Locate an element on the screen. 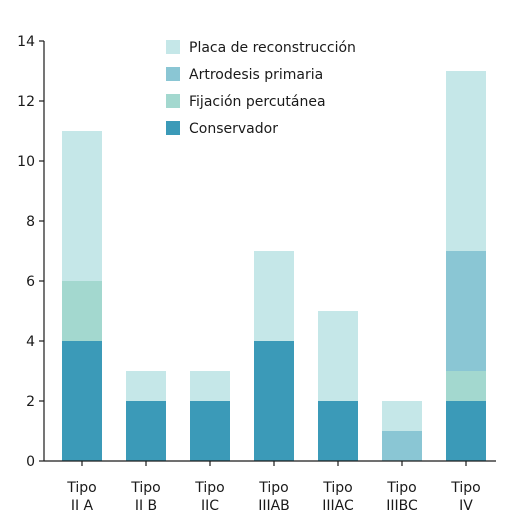 This screenshot has height=532, width=516. x-category-label-2: Tipo IIC is located at coordinates (209, 497).